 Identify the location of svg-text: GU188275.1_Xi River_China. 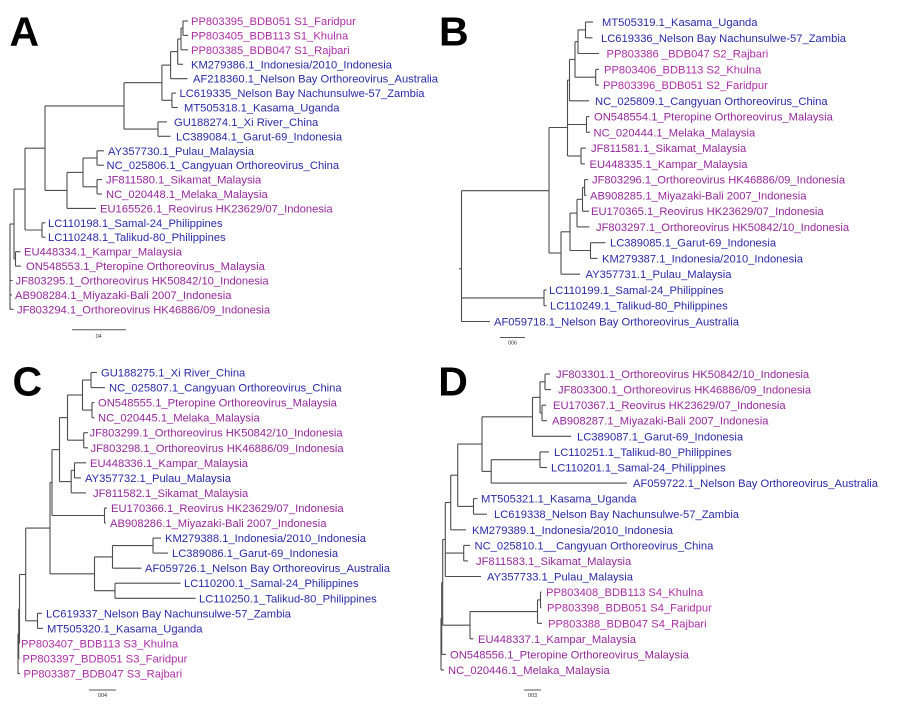
(173, 374).